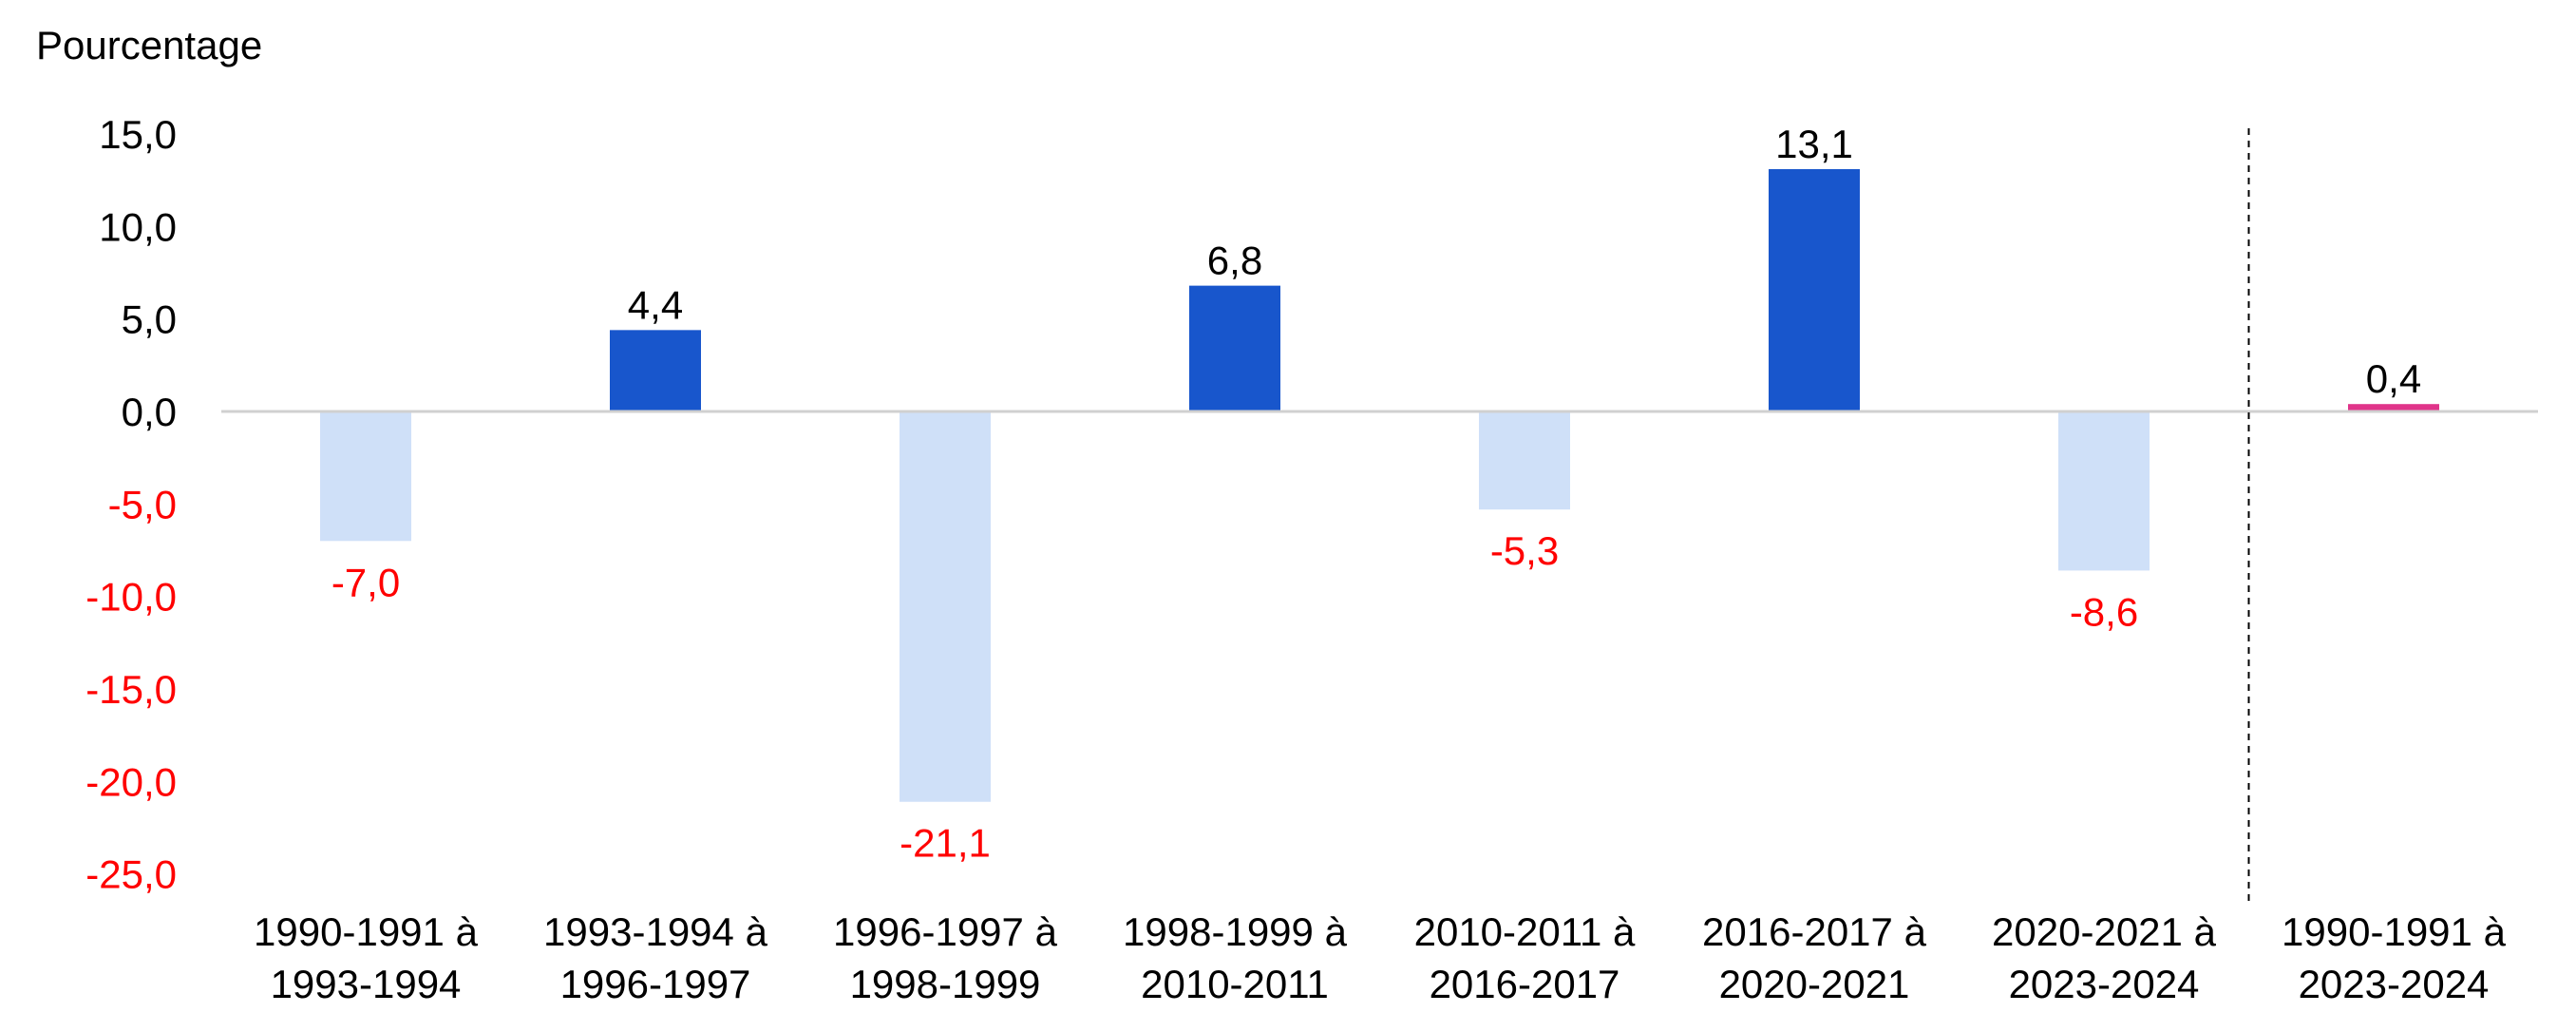 Image resolution: width=2576 pixels, height=1032 pixels. What do you see at coordinates (2393, 378) in the screenshot?
I see `data-label: 0,4` at bounding box center [2393, 378].